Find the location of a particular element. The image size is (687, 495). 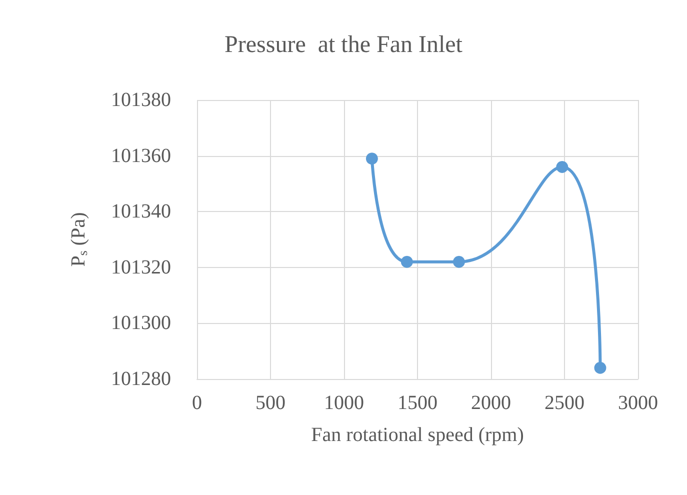

y-axis-title: Ps (Pa) is located at coordinates (79, 239).